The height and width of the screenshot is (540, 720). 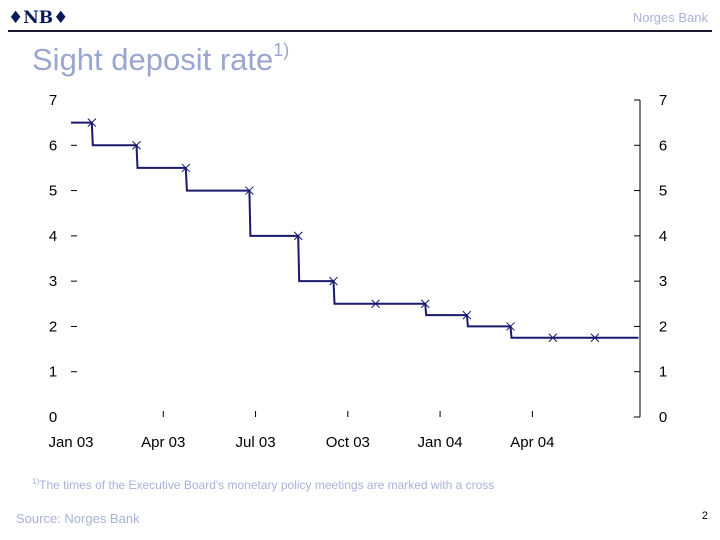 I want to click on y-tick-label-right: 7, so click(x=663, y=100).